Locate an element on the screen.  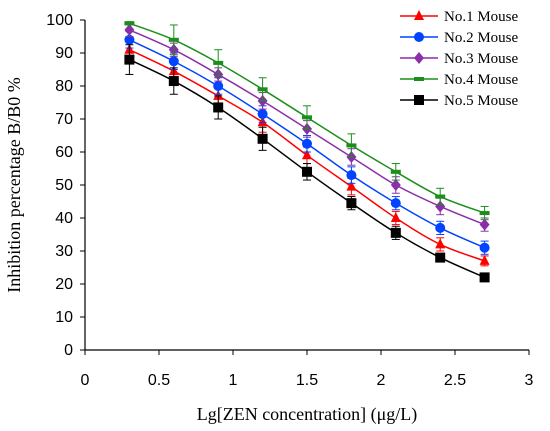
y-tick-label: 80 is located at coordinates (64, 86).